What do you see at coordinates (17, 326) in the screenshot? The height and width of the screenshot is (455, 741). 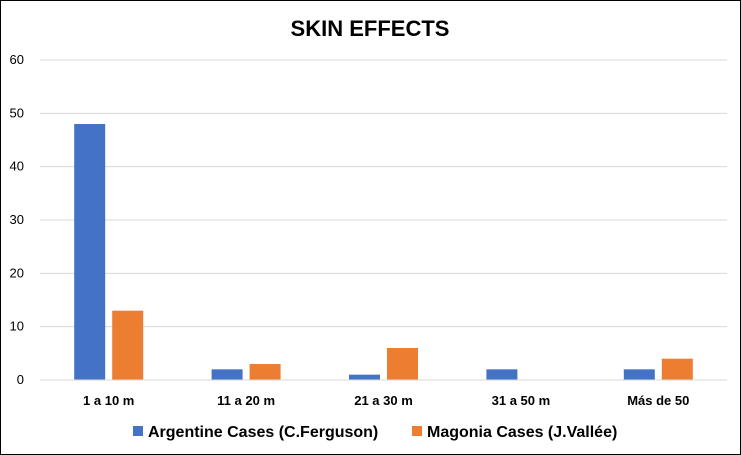 I see `y-tick-label: 10` at bounding box center [17, 326].